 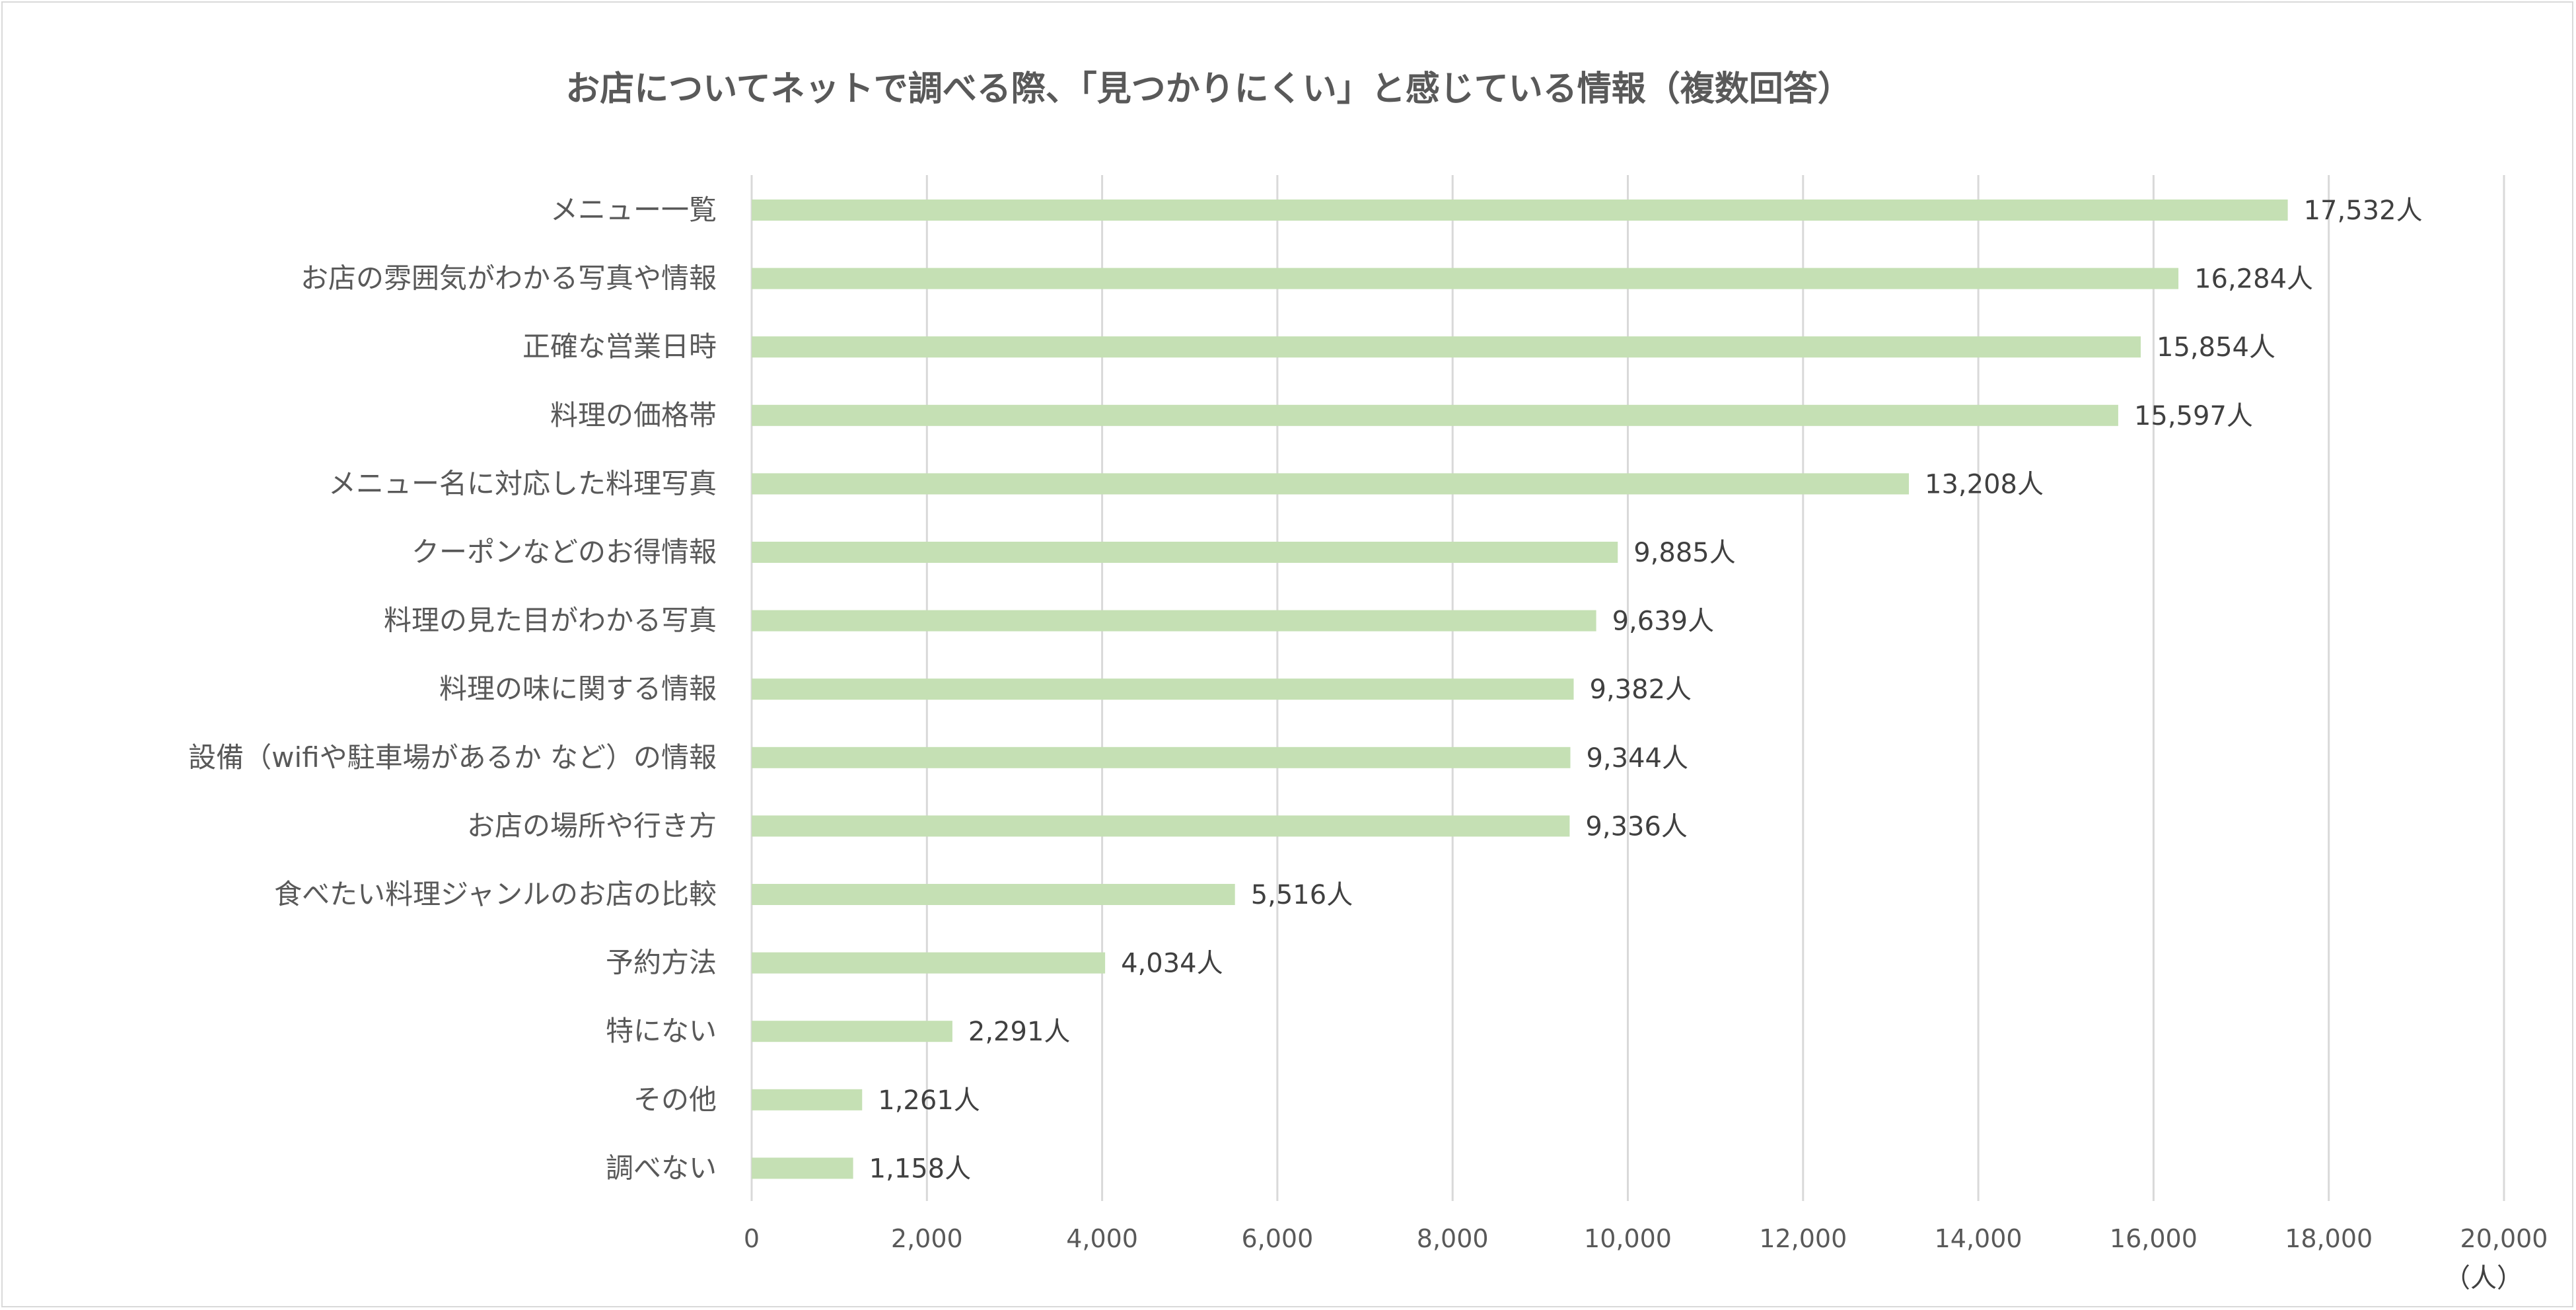 I want to click on category-label: 設備（wifiや駐車場があるか など）の情報, so click(x=453, y=757).